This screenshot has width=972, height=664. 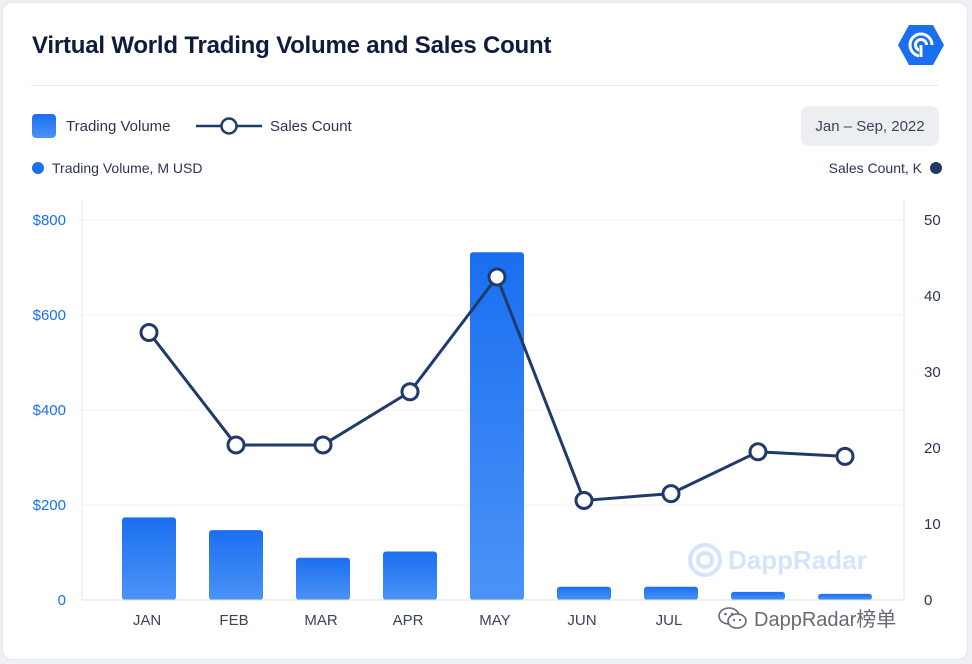 I want to click on y-right-tick-label: 50, so click(x=932, y=220).